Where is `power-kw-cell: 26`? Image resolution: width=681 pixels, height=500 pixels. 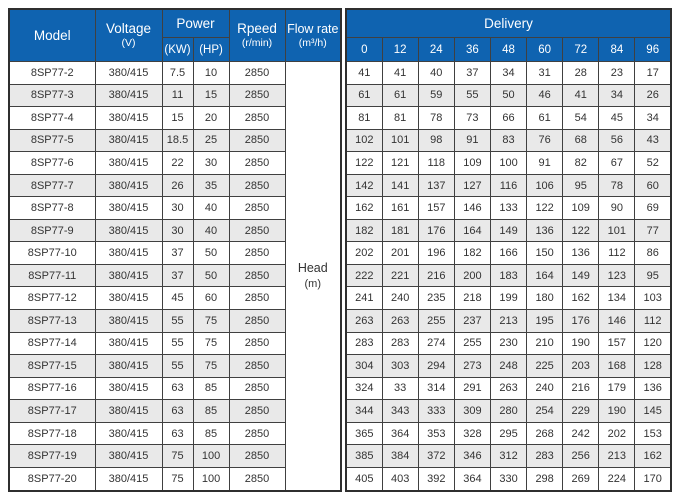
power-kw-cell: 26 is located at coordinates (177, 185).